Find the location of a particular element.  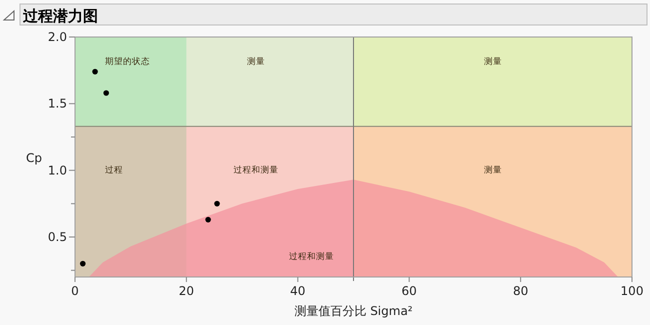

y-axis-title: Cp is located at coordinates (34, 158).